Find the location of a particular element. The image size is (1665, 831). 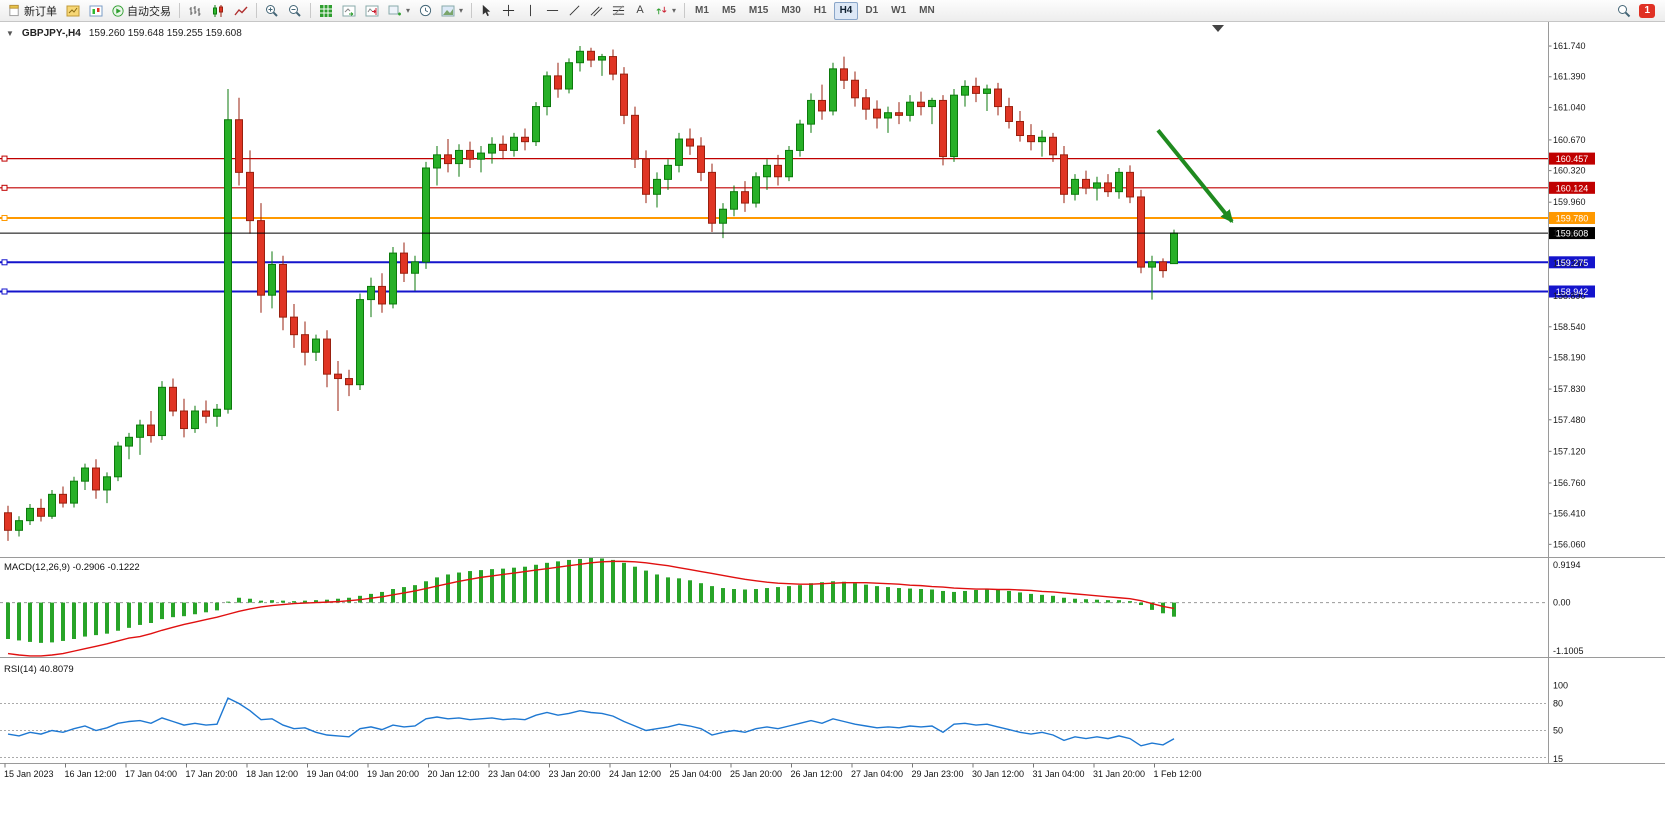

channel-tool-button is located at coordinates (596, 11).